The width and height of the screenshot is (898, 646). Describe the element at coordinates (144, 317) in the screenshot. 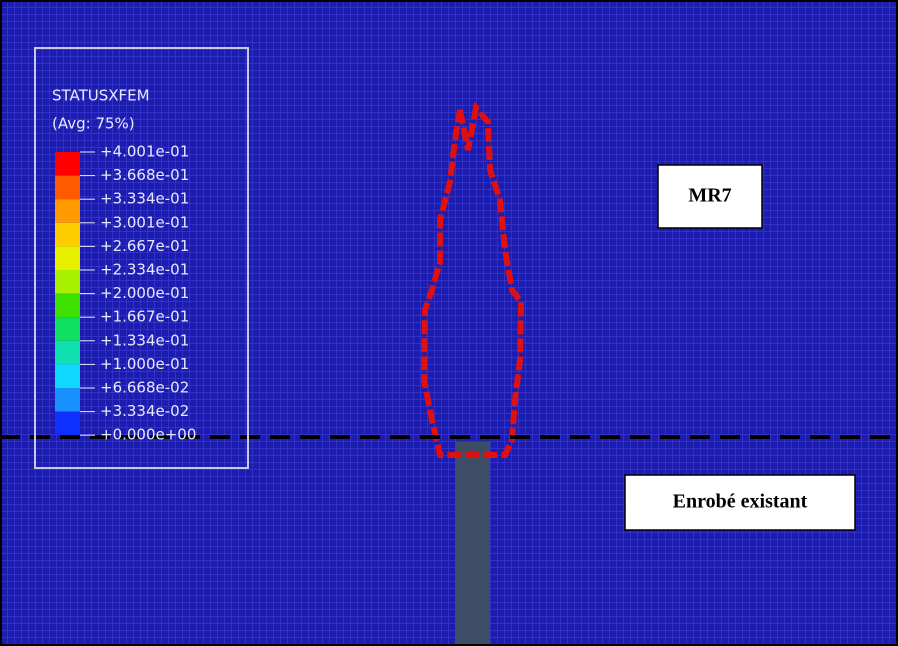

I see `legend-label: +1.667e-01` at that location.